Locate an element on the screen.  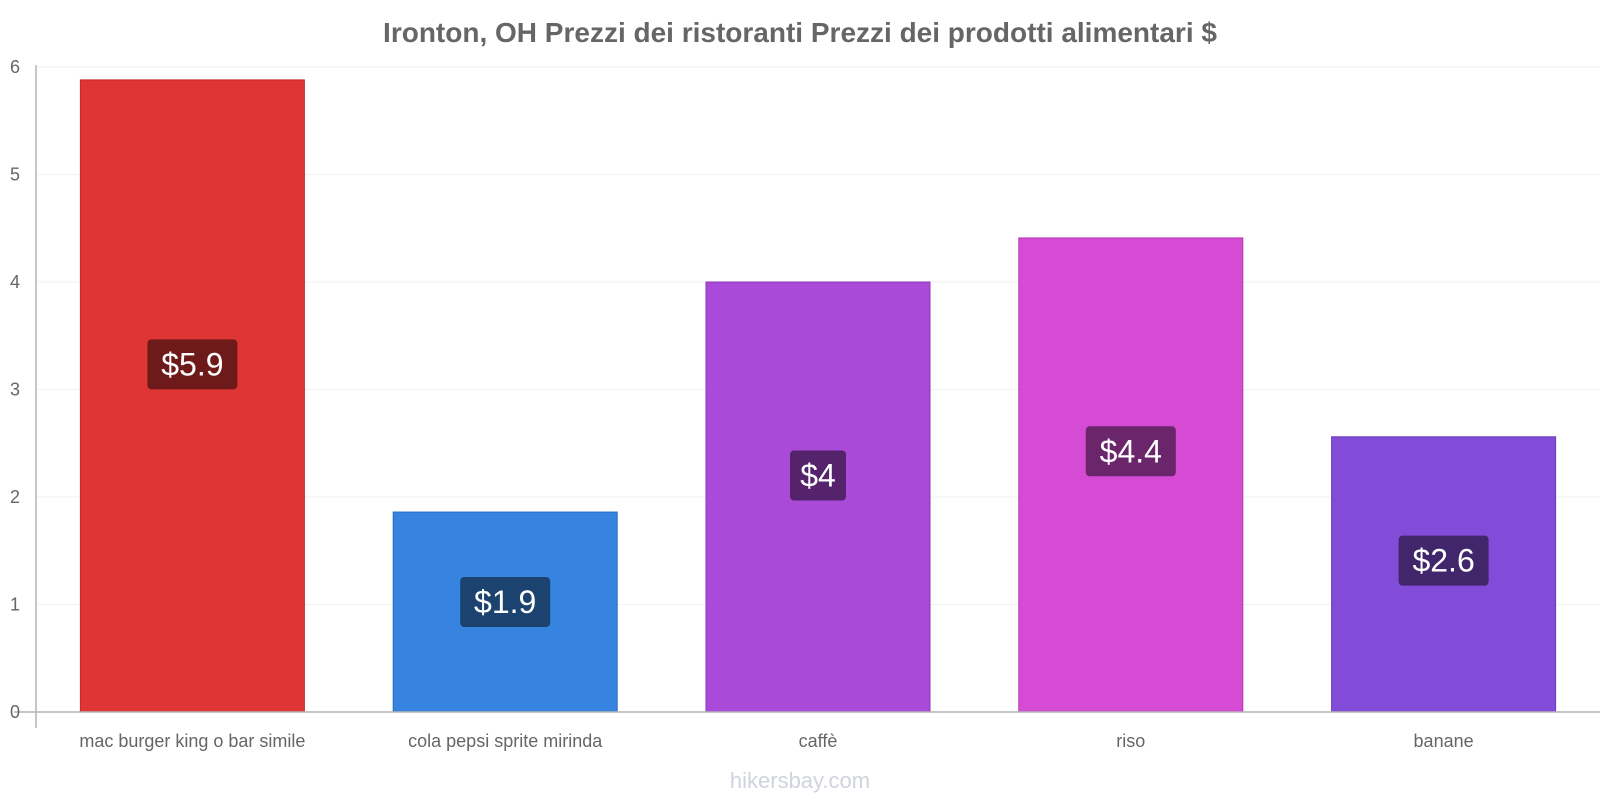
x-category-label: cola pepsi sprite mirinda is located at coordinates (505, 741).